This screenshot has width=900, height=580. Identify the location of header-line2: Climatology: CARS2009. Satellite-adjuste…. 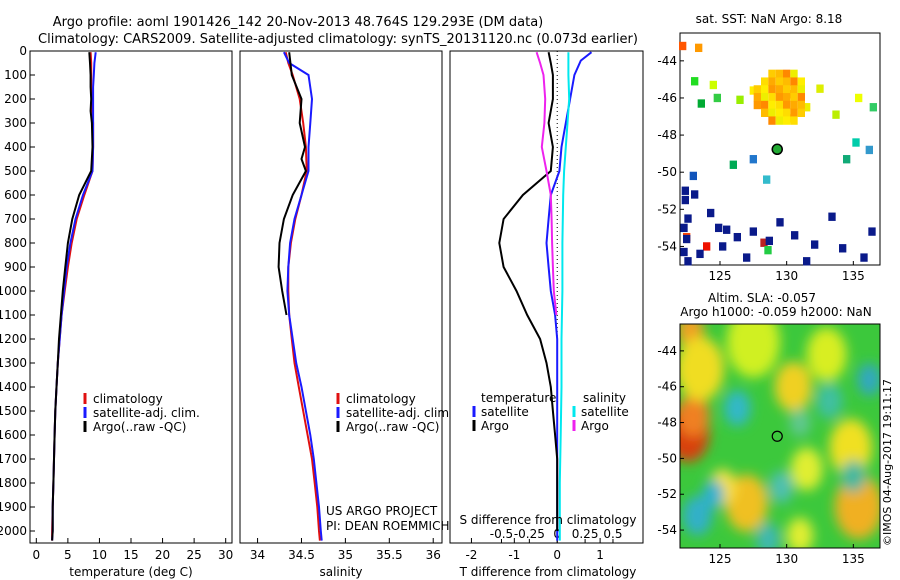
(338, 39).